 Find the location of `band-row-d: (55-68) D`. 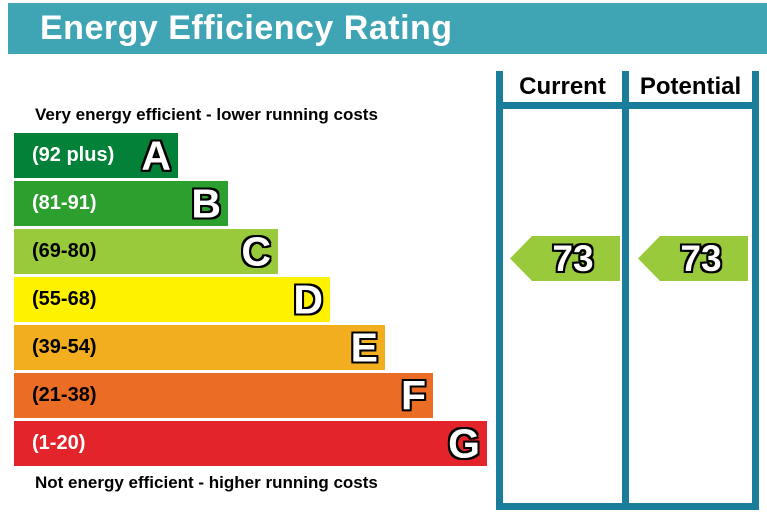

band-row-d: (55-68) D is located at coordinates (172, 299).